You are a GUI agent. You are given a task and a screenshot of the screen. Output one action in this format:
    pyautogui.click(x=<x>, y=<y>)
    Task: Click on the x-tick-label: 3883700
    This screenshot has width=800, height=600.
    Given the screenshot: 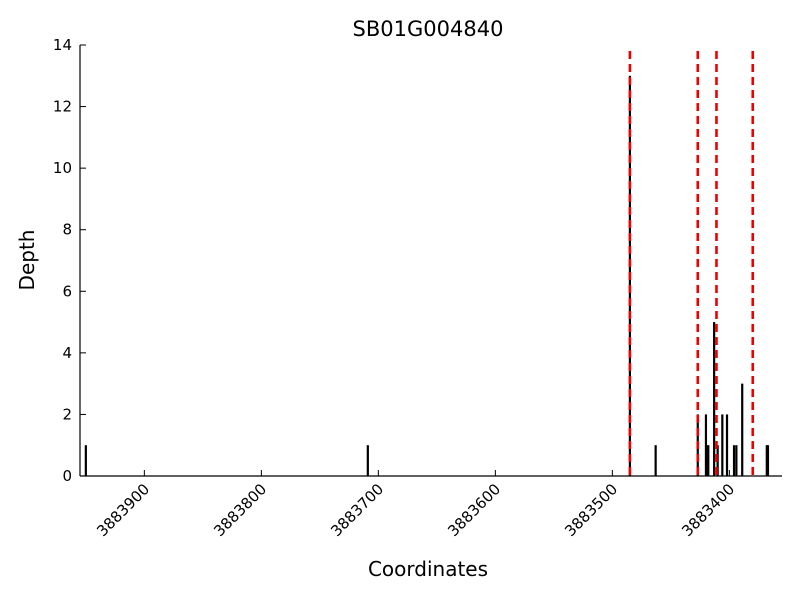 What is the action you would take?
    pyautogui.click(x=357, y=510)
    